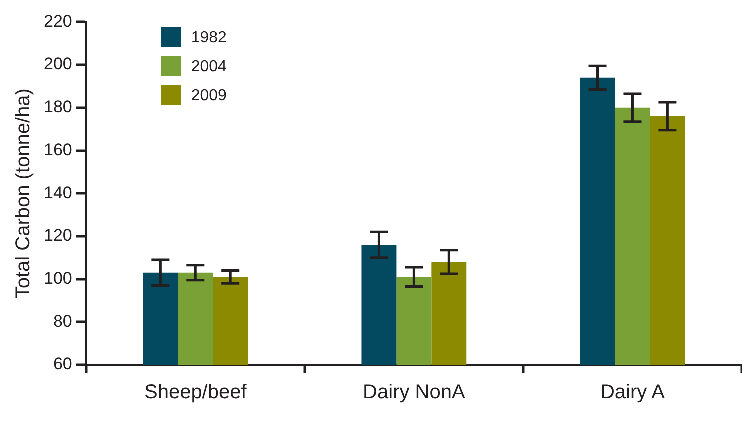  Describe the element at coordinates (633, 393) in the screenshot. I see `x-tick-label: Dairy A` at that location.